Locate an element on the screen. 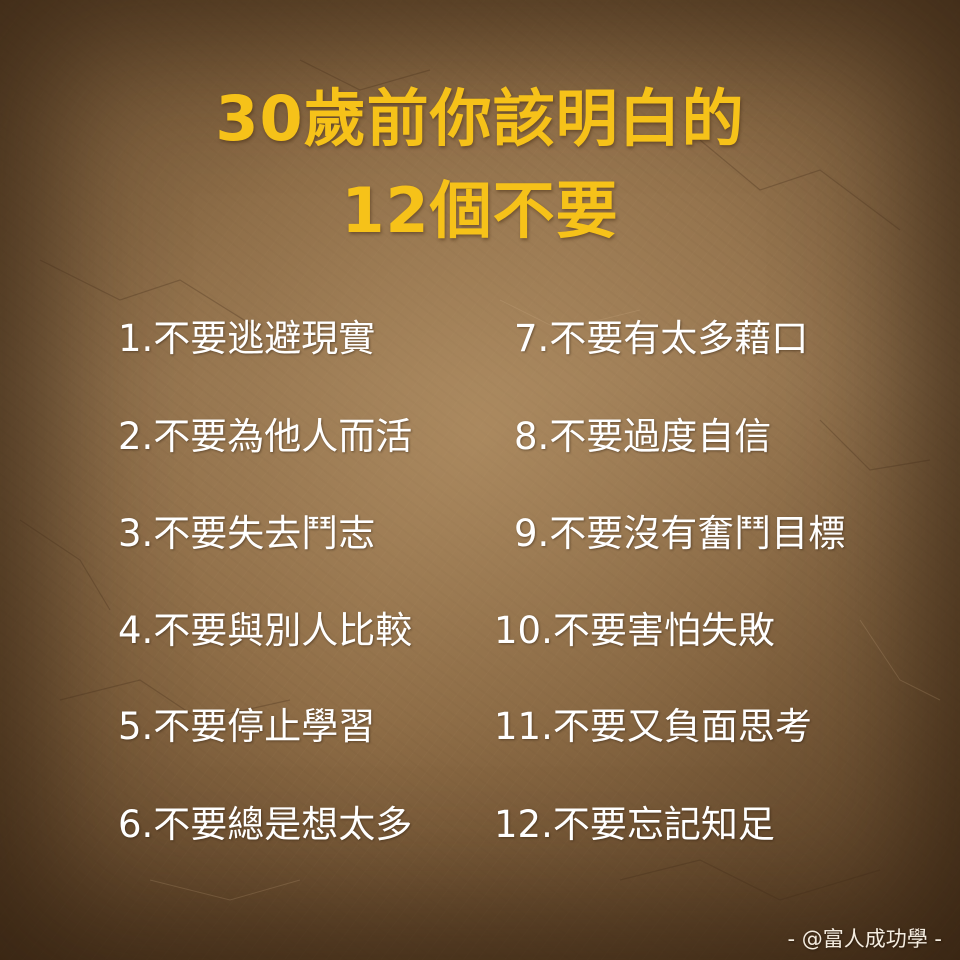  page-title-line-1: 30歲前你該明白的 is located at coordinates (480, 118).